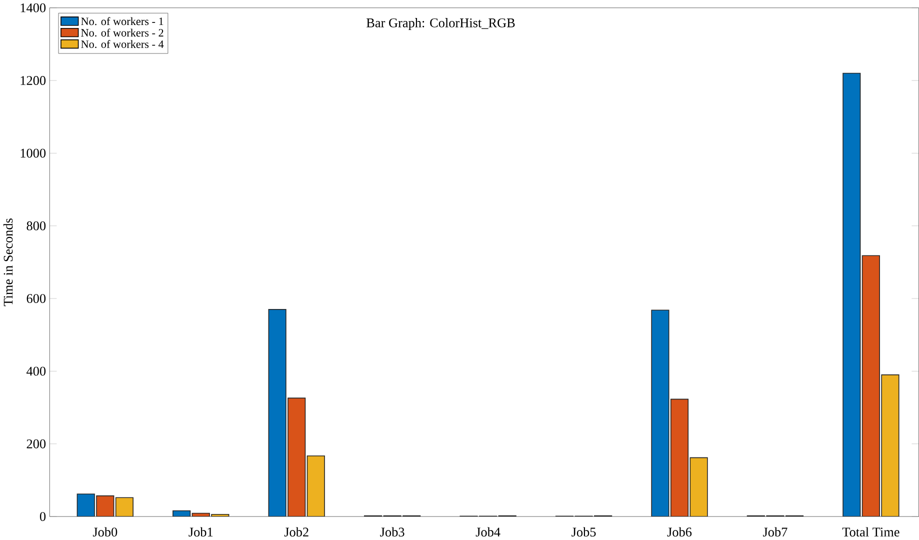 The width and height of the screenshot is (919, 540). What do you see at coordinates (8, 262) in the screenshot?
I see `y-axis-title: Time in Seconds` at bounding box center [8, 262].